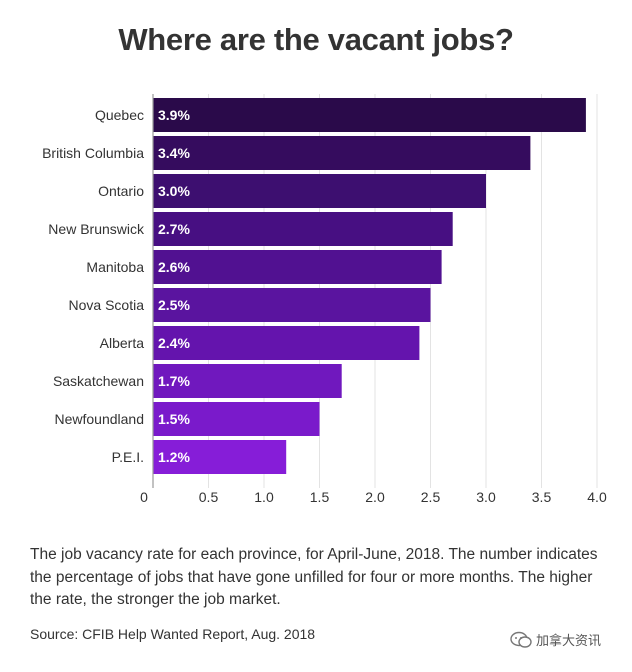 Image resolution: width=632 pixels, height=672 pixels. Describe the element at coordinates (569, 640) in the screenshot. I see `watermark-text: 加拿大资讯` at that location.